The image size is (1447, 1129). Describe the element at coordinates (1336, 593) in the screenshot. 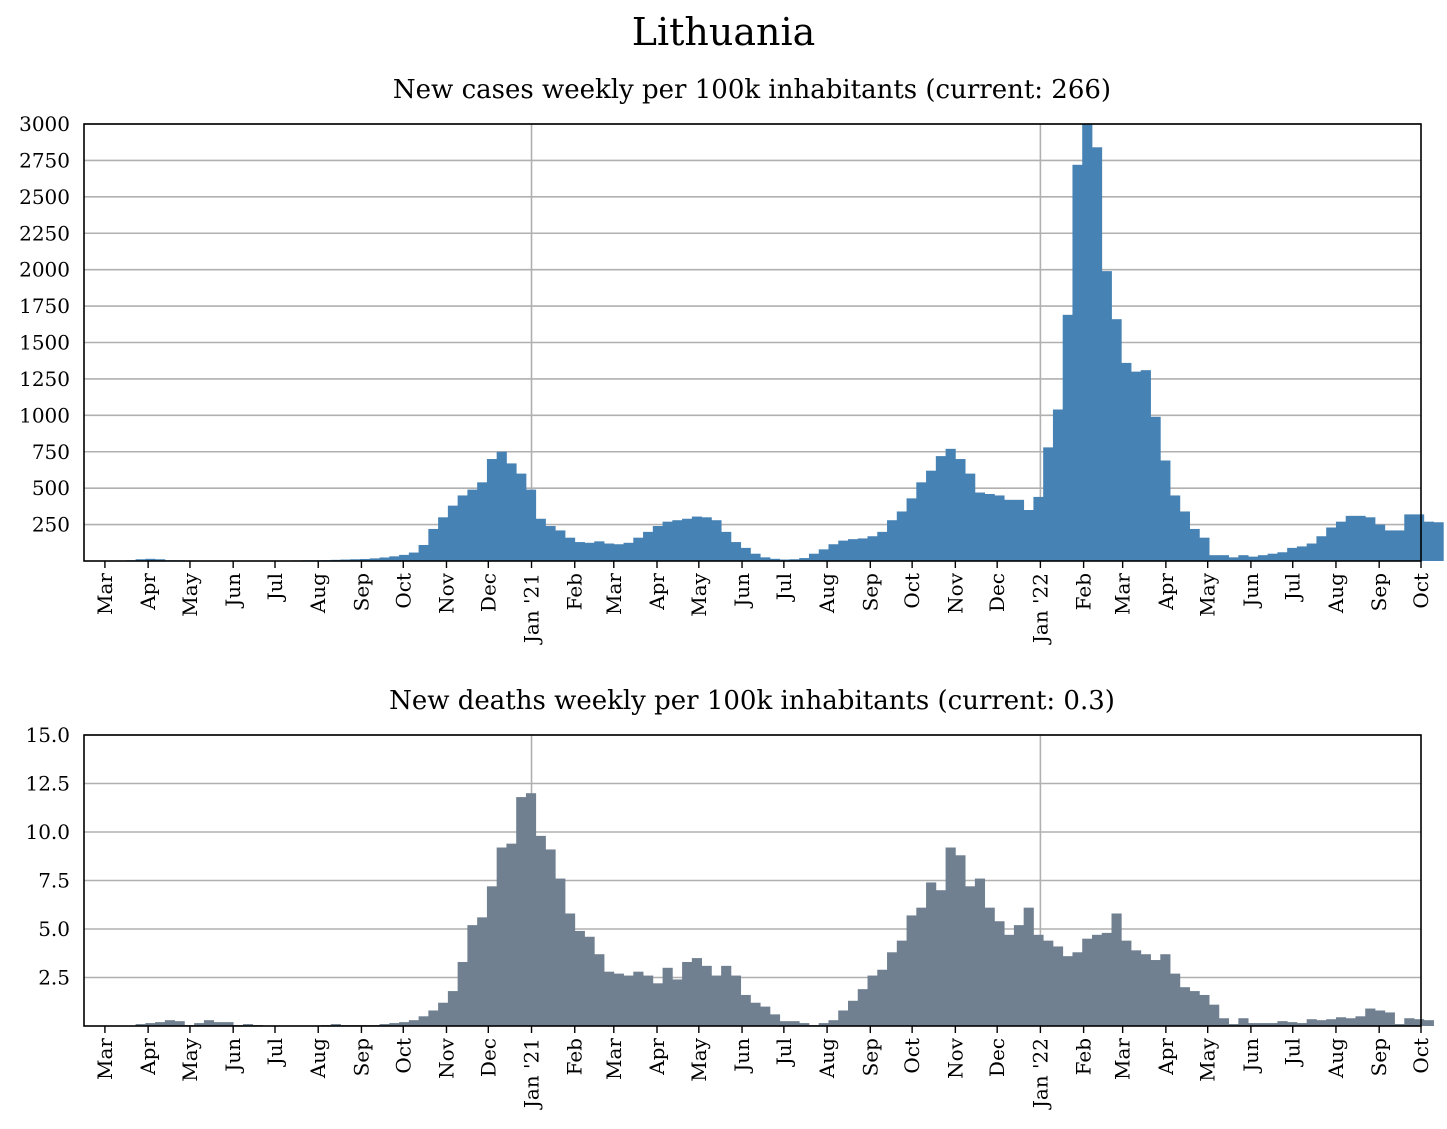

I see `cases-x-tick-label: Aug` at that location.